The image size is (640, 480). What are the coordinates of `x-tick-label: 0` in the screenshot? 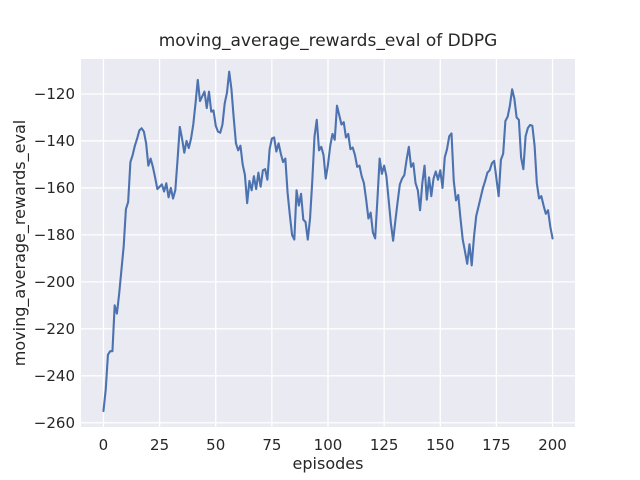 It's located at (104, 445).